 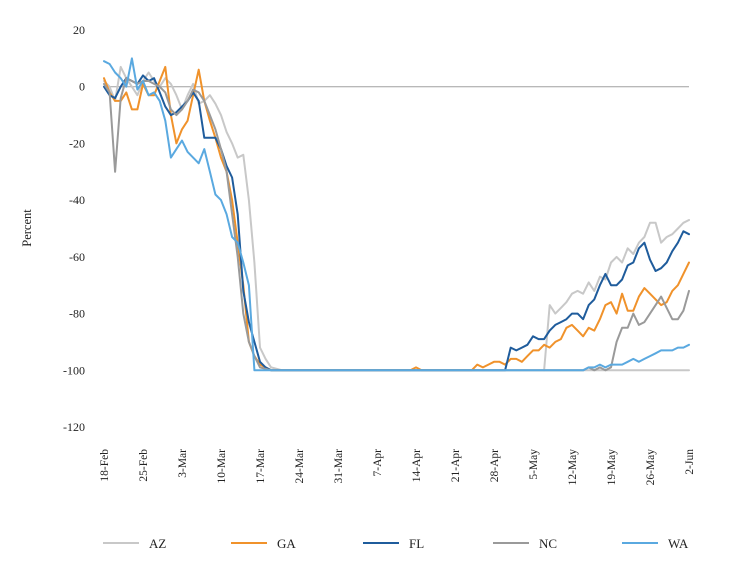 What do you see at coordinates (495, 465) in the screenshot?
I see `x-tick-label: 28-Apr` at bounding box center [495, 465].